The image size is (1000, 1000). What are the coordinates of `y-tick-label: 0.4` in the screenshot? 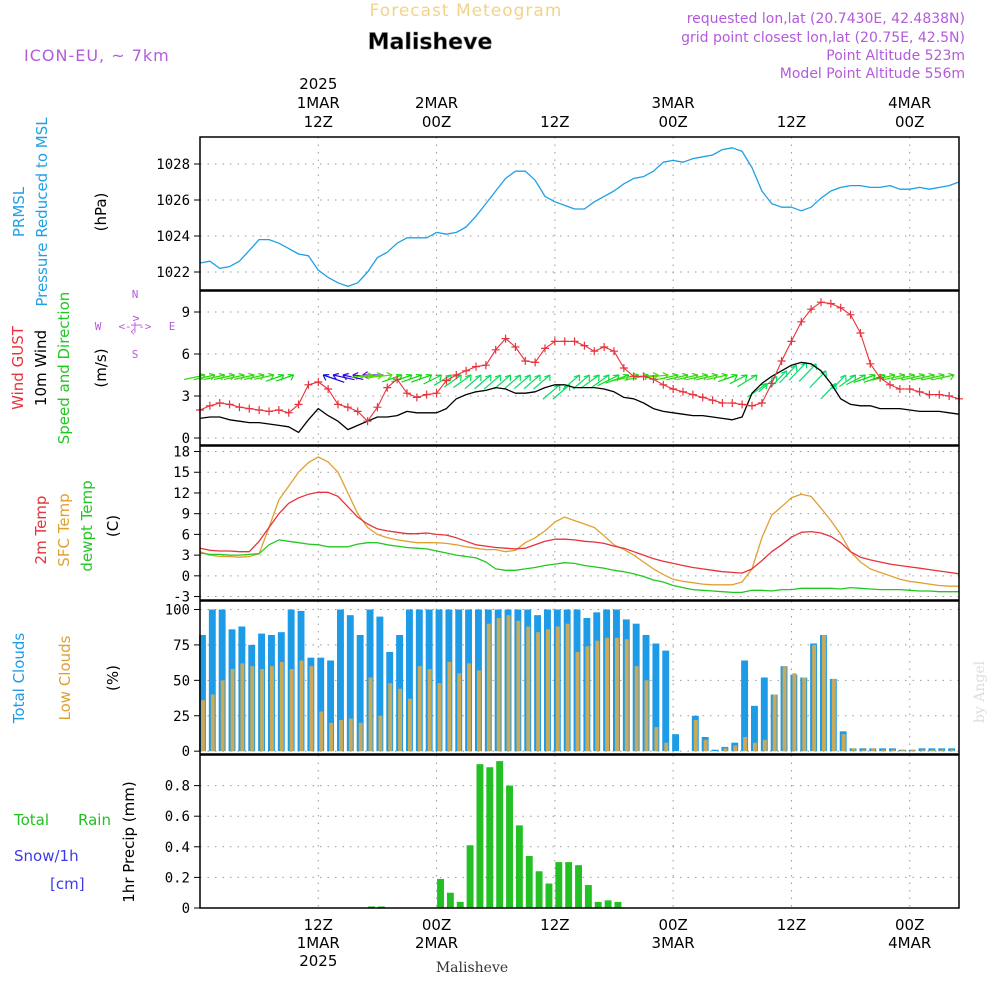 It's located at (177, 848).